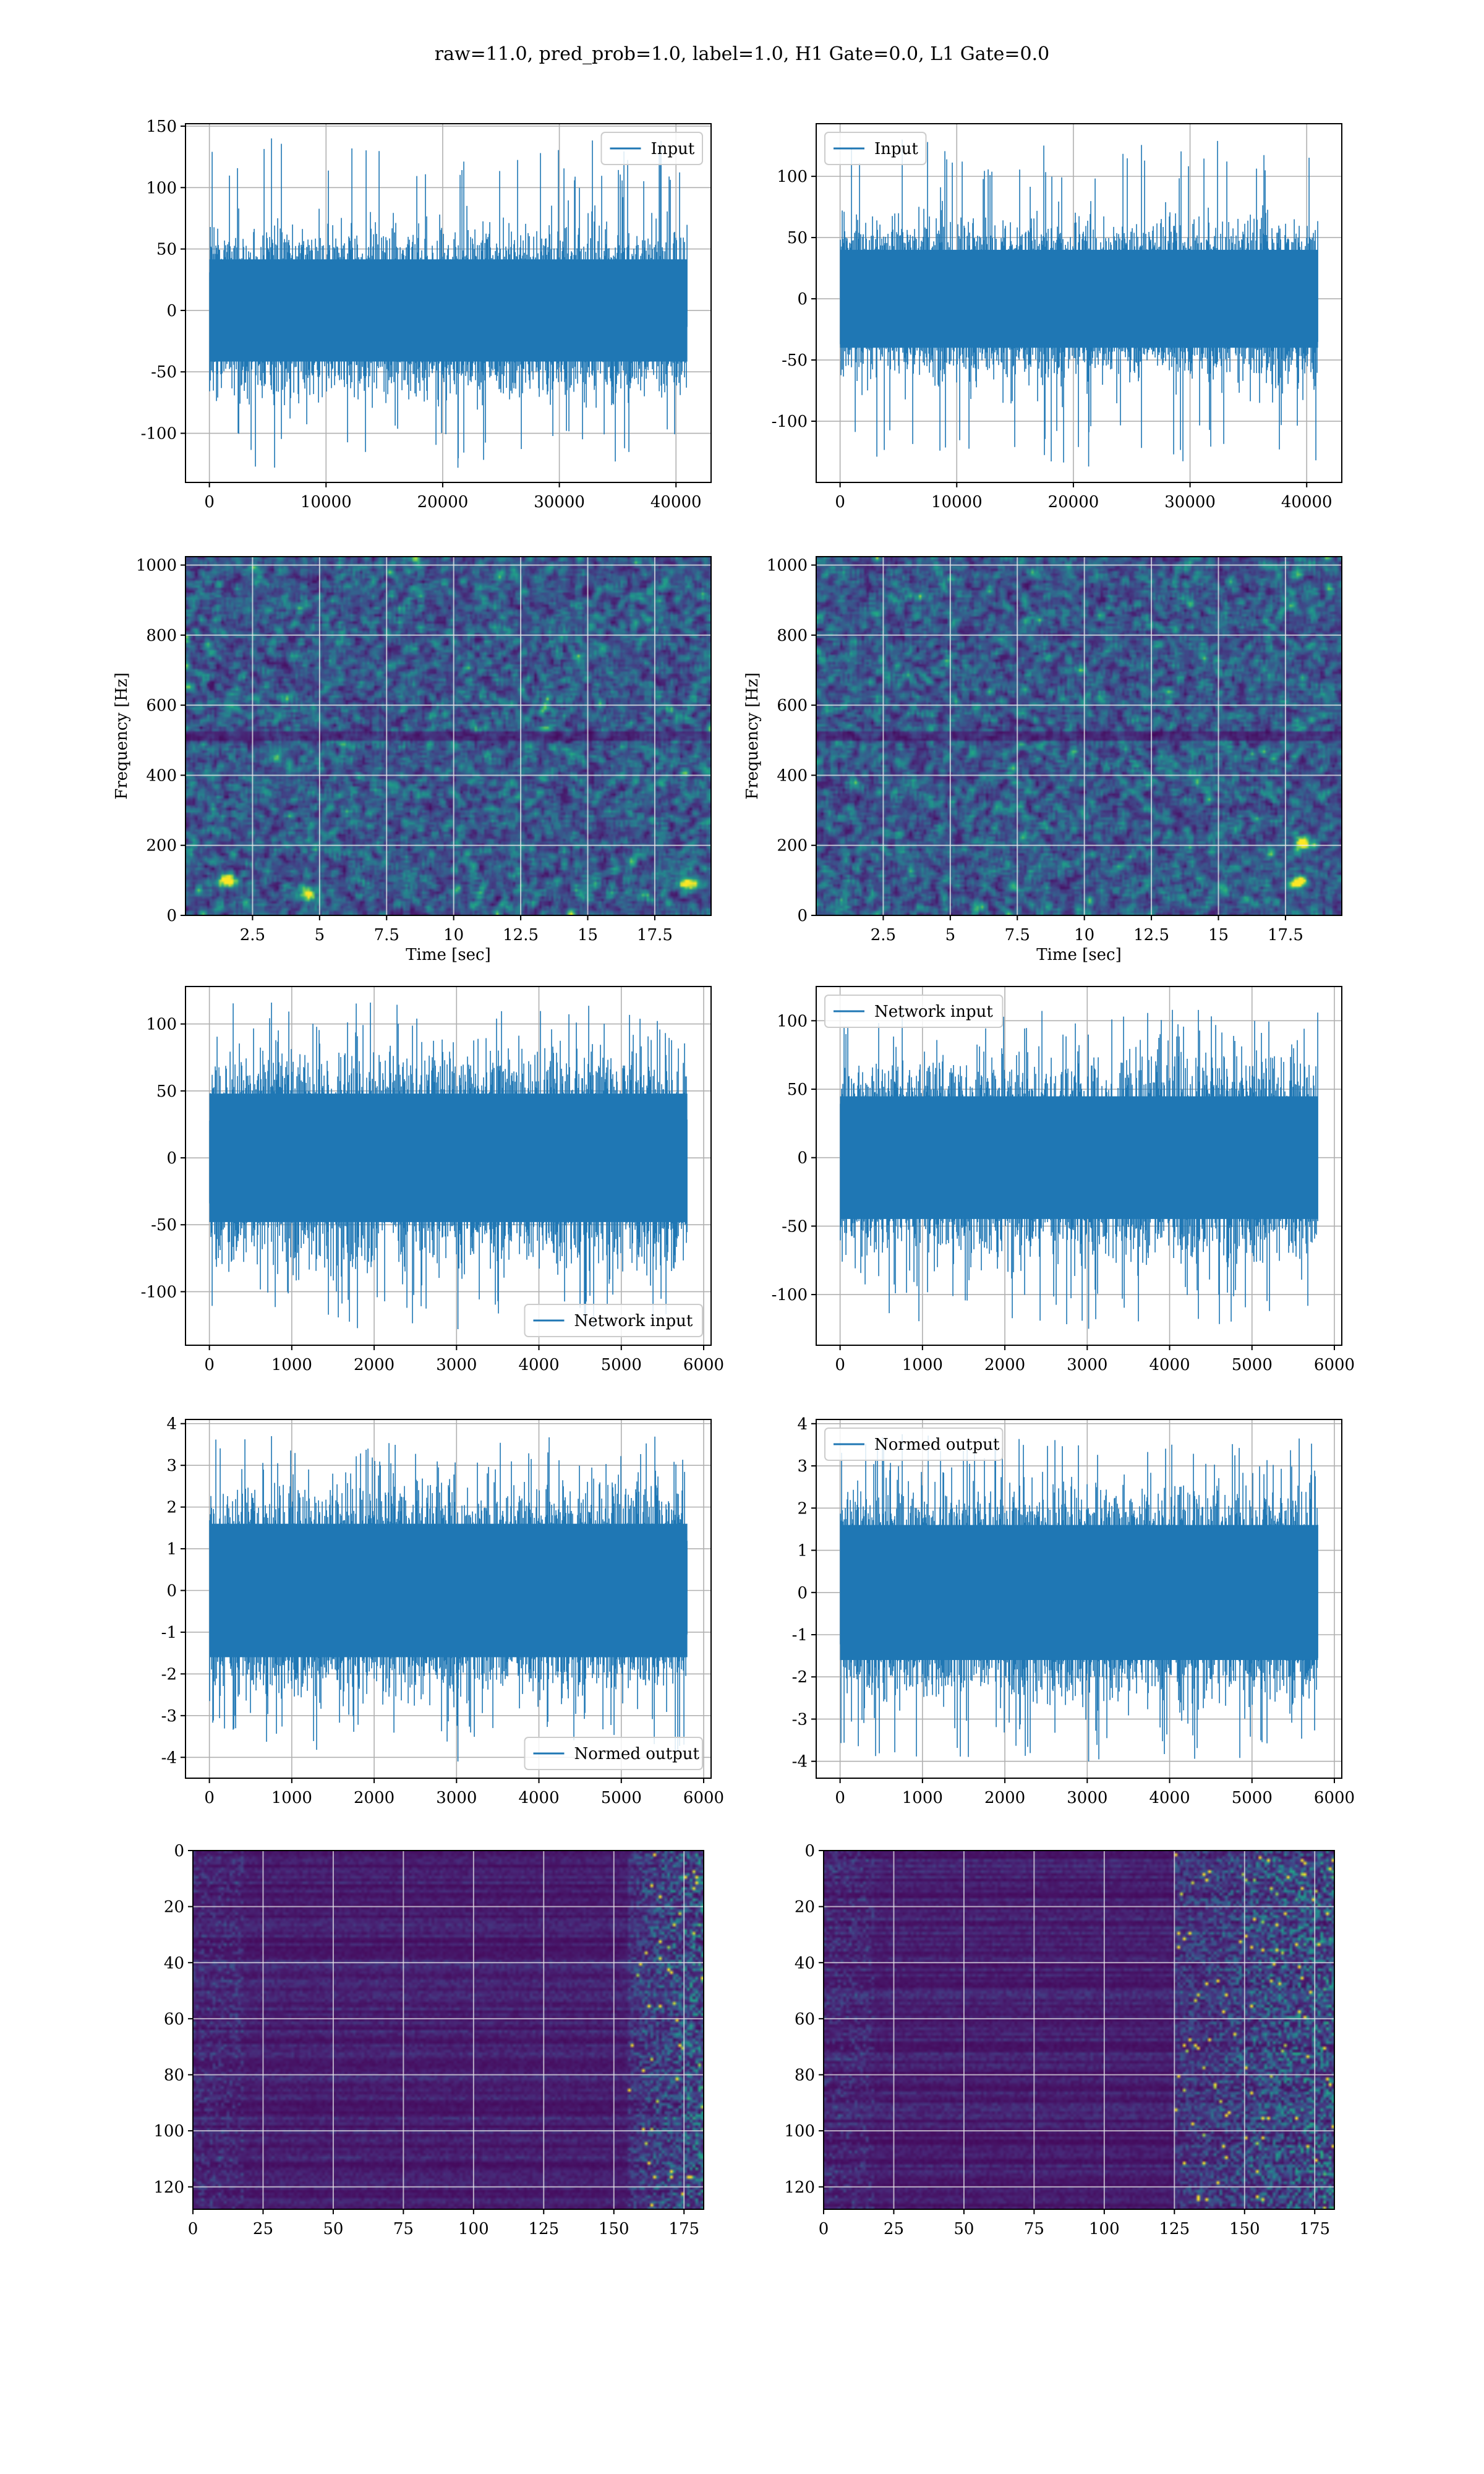 The height and width of the screenshot is (2474, 1484). What do you see at coordinates (950, 935) in the screenshot?
I see `x-tick-label: 5` at bounding box center [950, 935].